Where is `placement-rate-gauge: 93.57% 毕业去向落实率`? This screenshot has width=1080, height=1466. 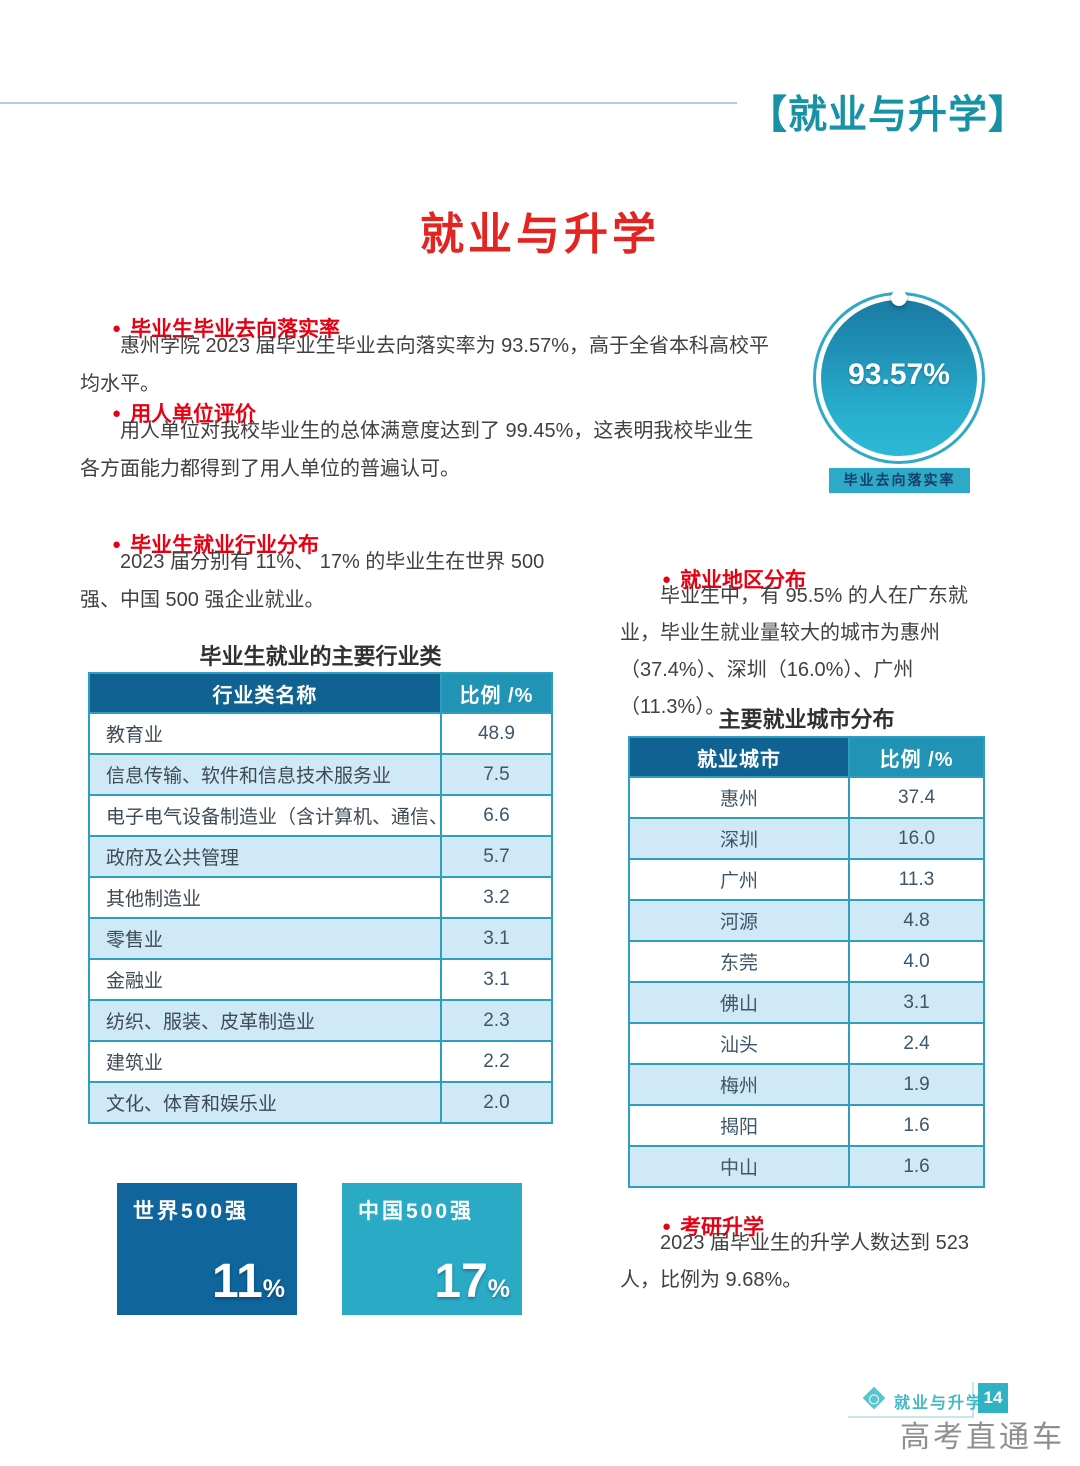 placement-rate-gauge: 93.57% 毕业去向落实率 is located at coordinates (899, 392).